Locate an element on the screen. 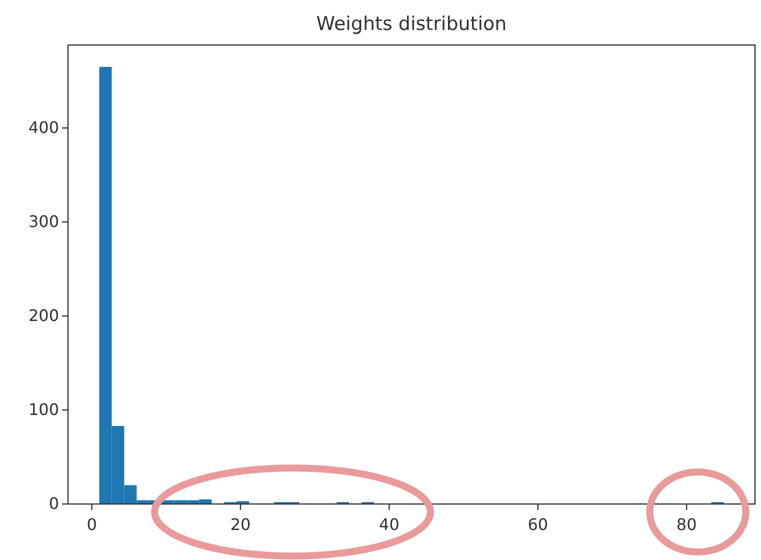  x-tick-label: 80 is located at coordinates (686, 524).